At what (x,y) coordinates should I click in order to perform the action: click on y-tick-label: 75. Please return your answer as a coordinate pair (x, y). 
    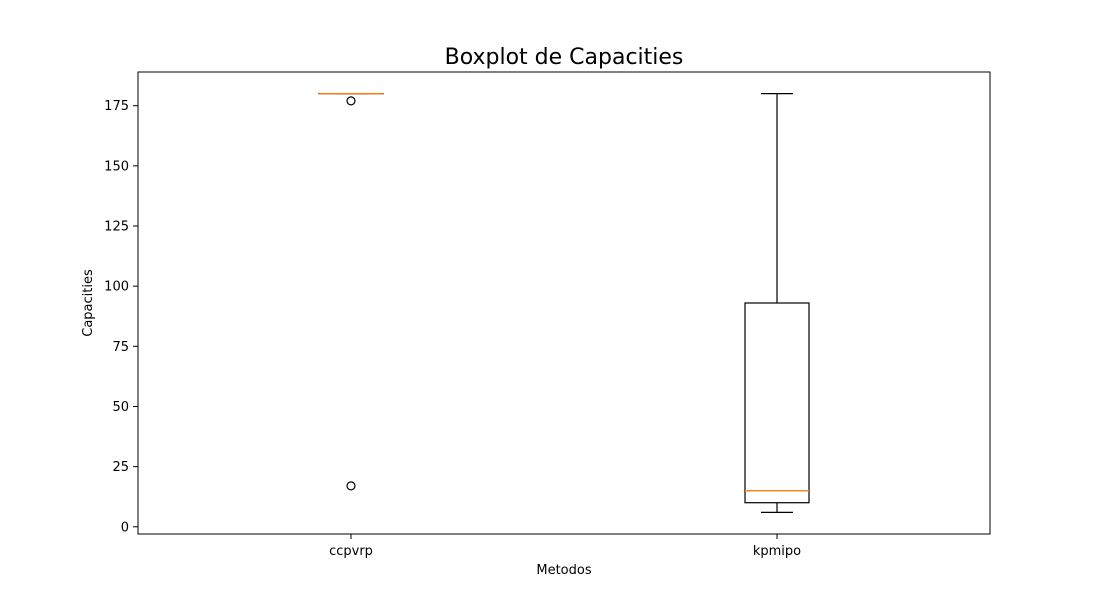
    Looking at the image, I should click on (120, 347).